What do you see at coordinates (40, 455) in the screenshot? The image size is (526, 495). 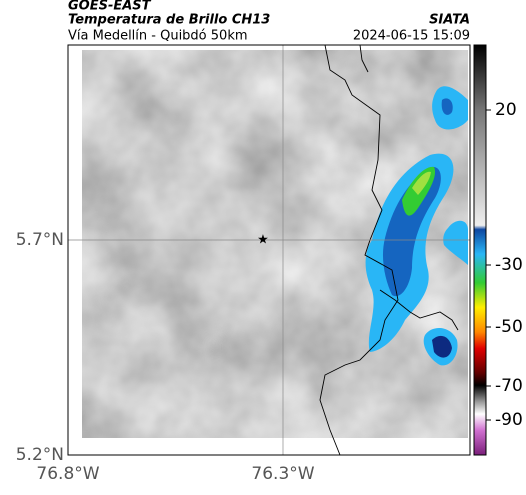 I see `lat-label: 5.2°N` at bounding box center [40, 455].